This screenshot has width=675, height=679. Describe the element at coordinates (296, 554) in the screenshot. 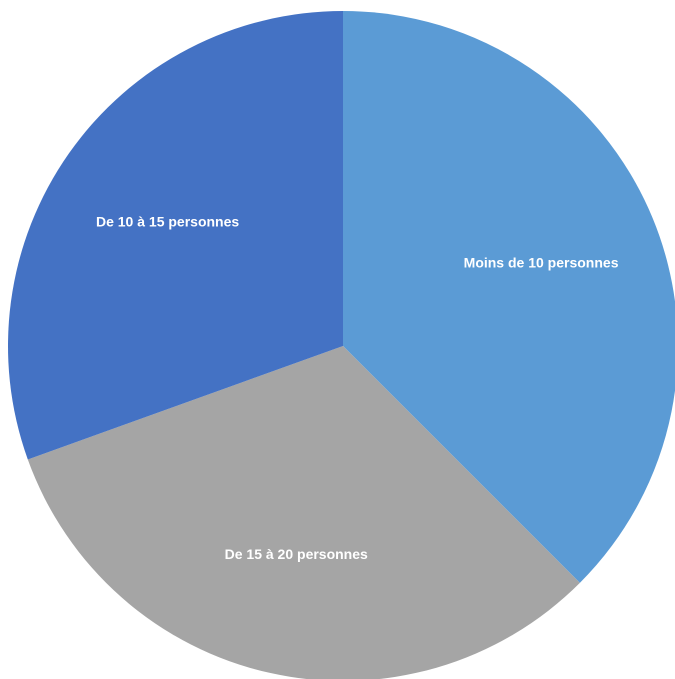

I see `pie-slice-label-1: De 15 à 20 personnes` at that location.